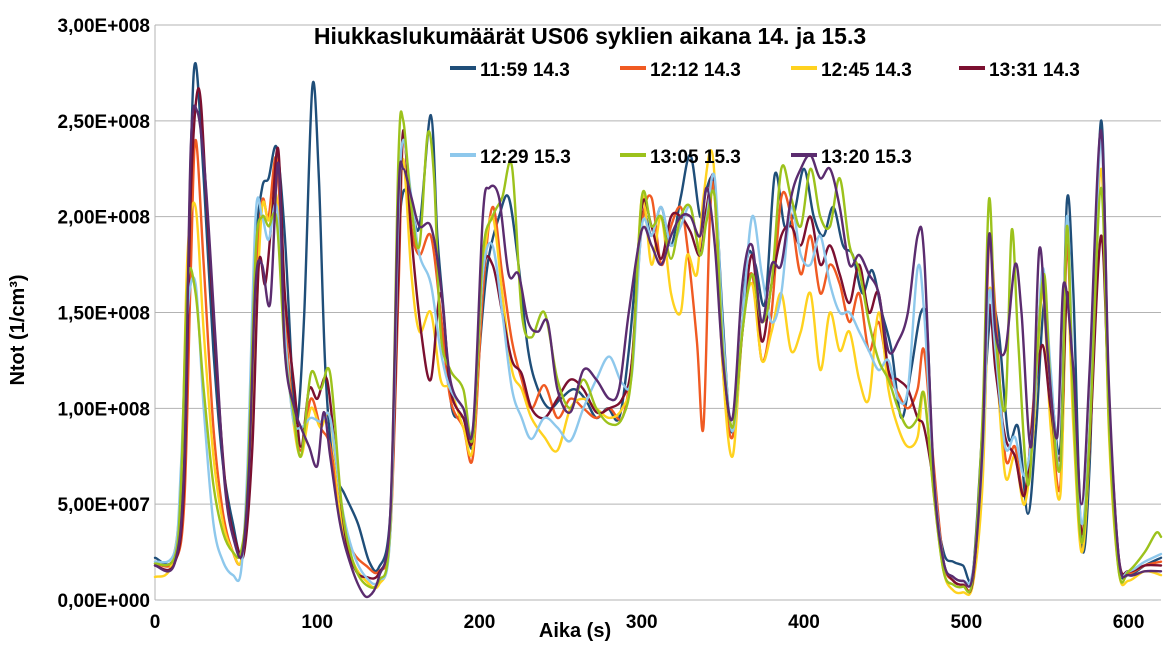 Image resolution: width=1165 pixels, height=647 pixels. Describe the element at coordinates (575, 631) in the screenshot. I see `x-axis-label: Aika (s)` at that location.